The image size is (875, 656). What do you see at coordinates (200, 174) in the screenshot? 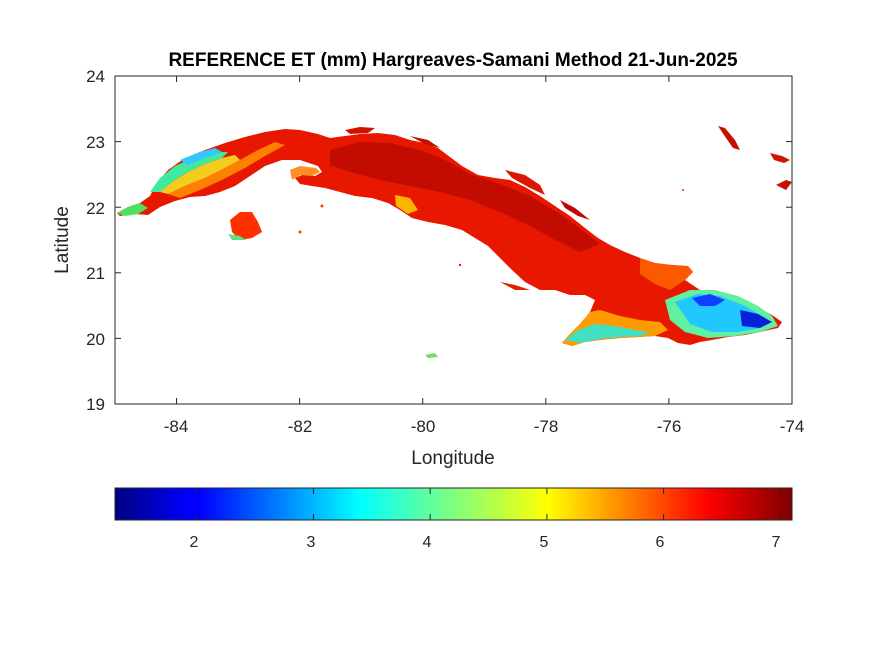
I see `west-yellow-zone` at bounding box center [200, 174].